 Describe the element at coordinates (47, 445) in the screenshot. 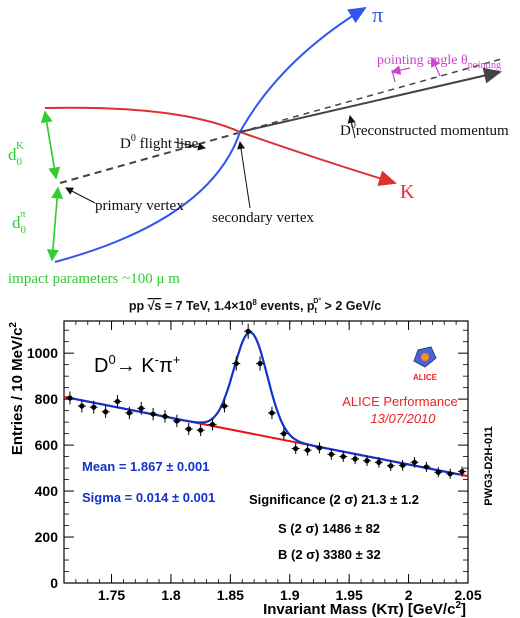

I see `y-tick-label: 600` at that location.